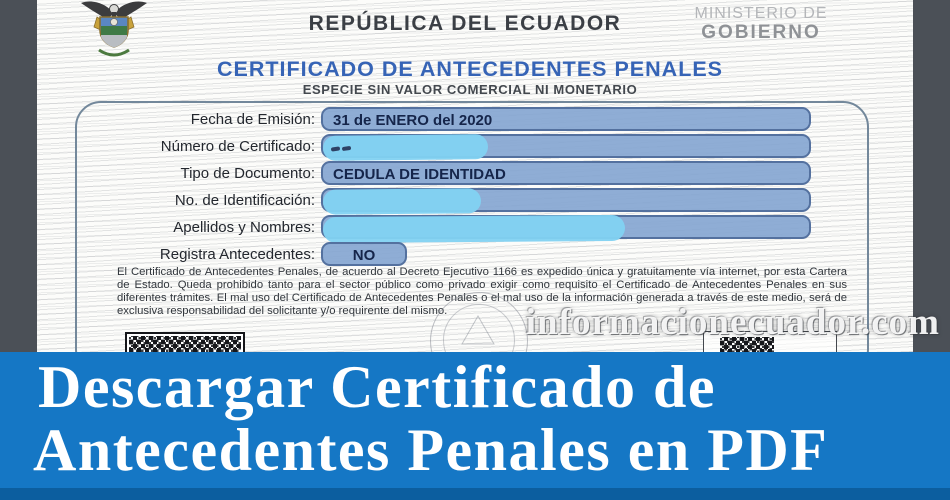 The image size is (950, 500). Describe the element at coordinates (470, 69) in the screenshot. I see `certificate-title: CERTIFICADO DE ANTECEDENTES PENALES` at that location.